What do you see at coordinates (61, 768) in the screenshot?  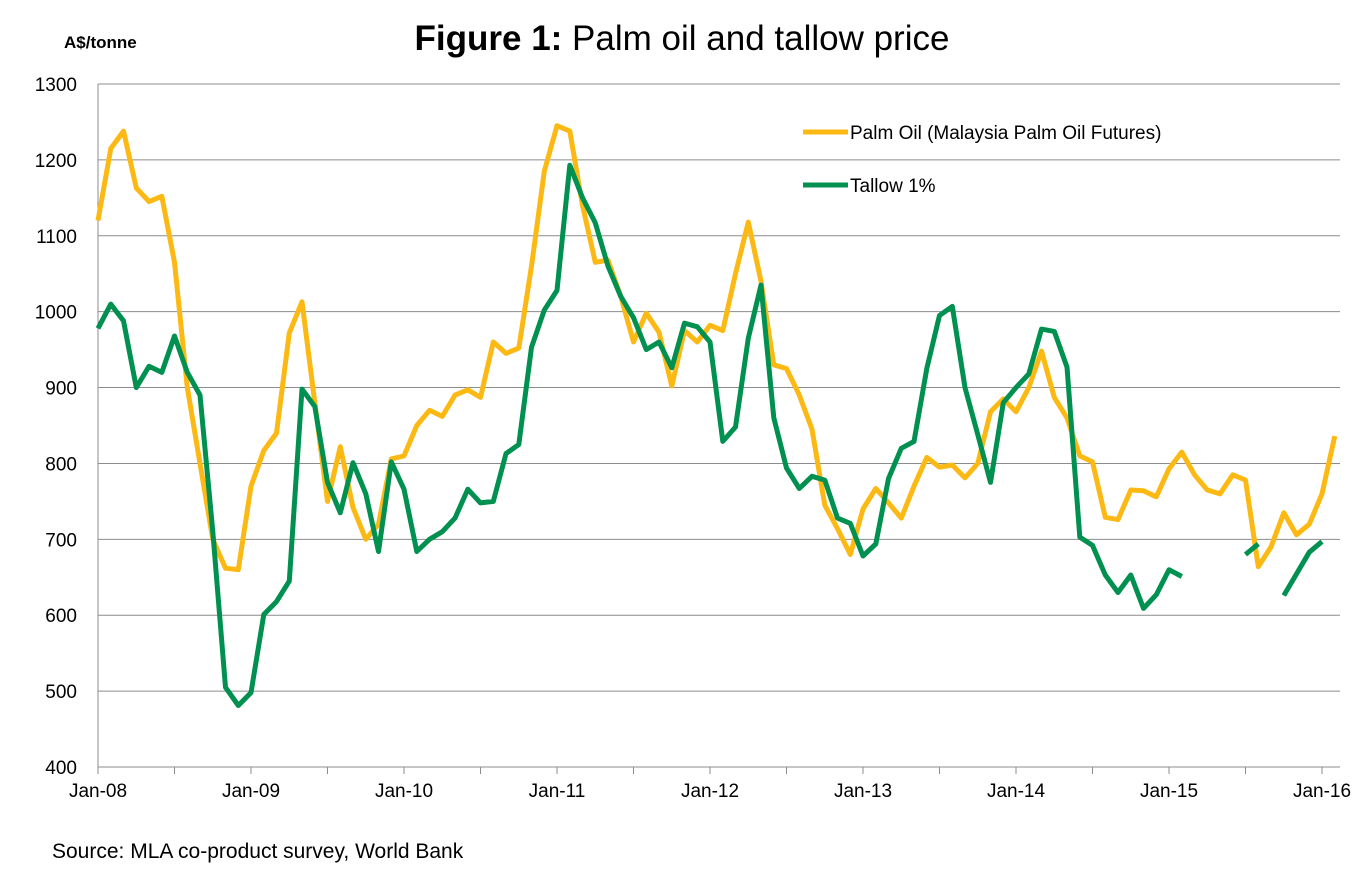 I see `y-tick-label: 400` at bounding box center [61, 768].